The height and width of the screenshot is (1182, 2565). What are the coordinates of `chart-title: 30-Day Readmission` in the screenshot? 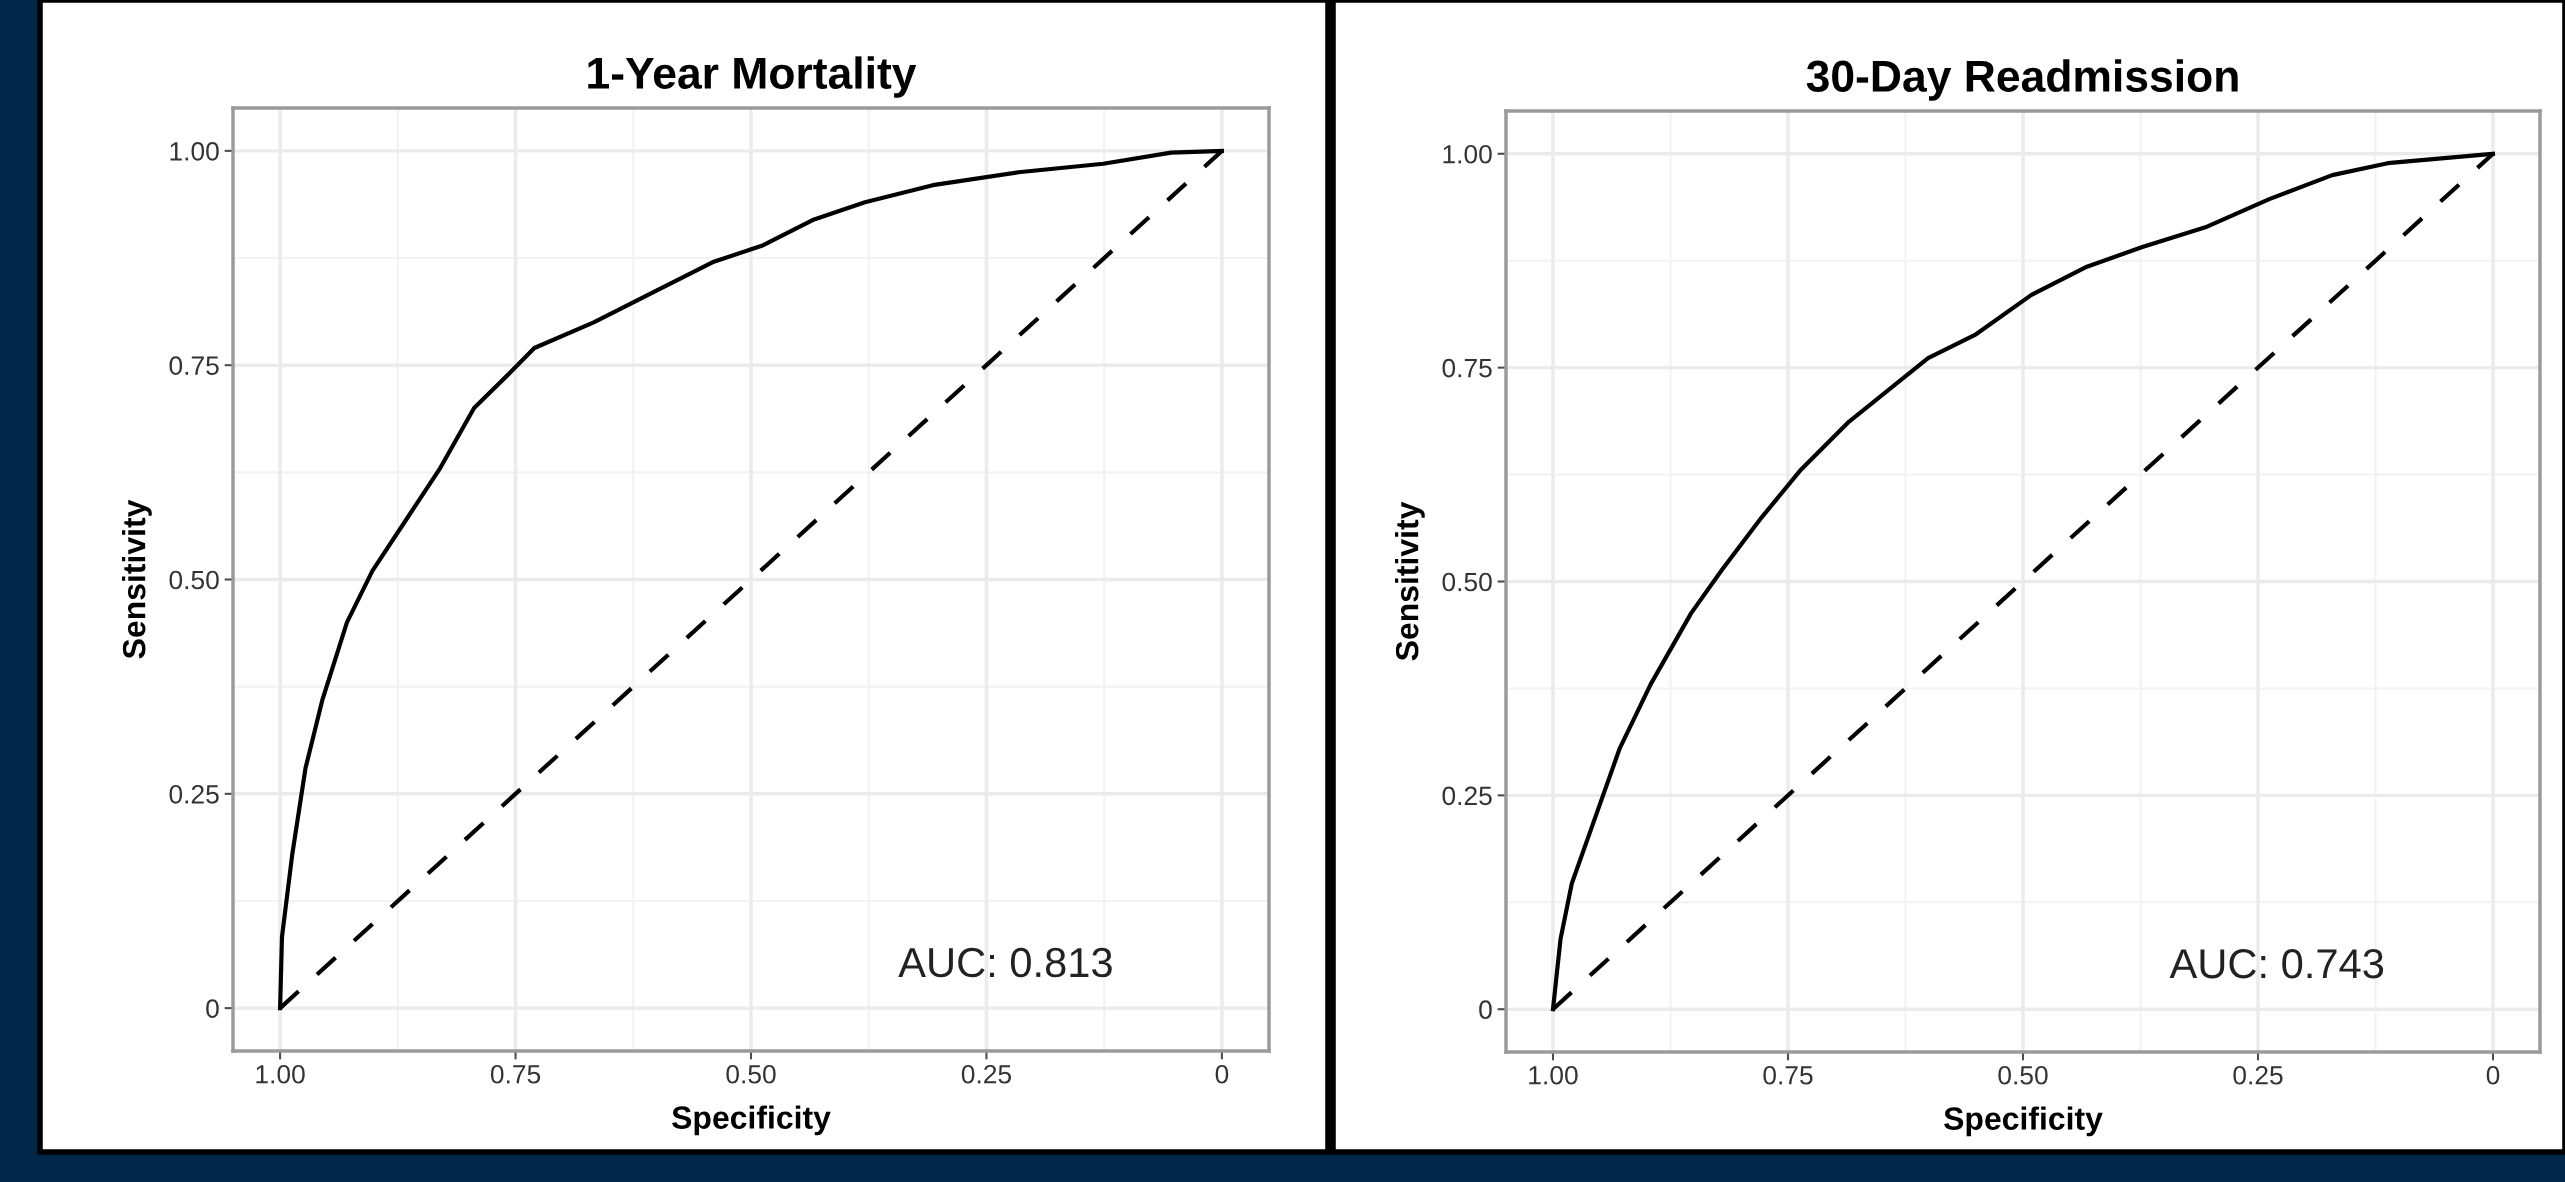 It's located at (2022, 80).